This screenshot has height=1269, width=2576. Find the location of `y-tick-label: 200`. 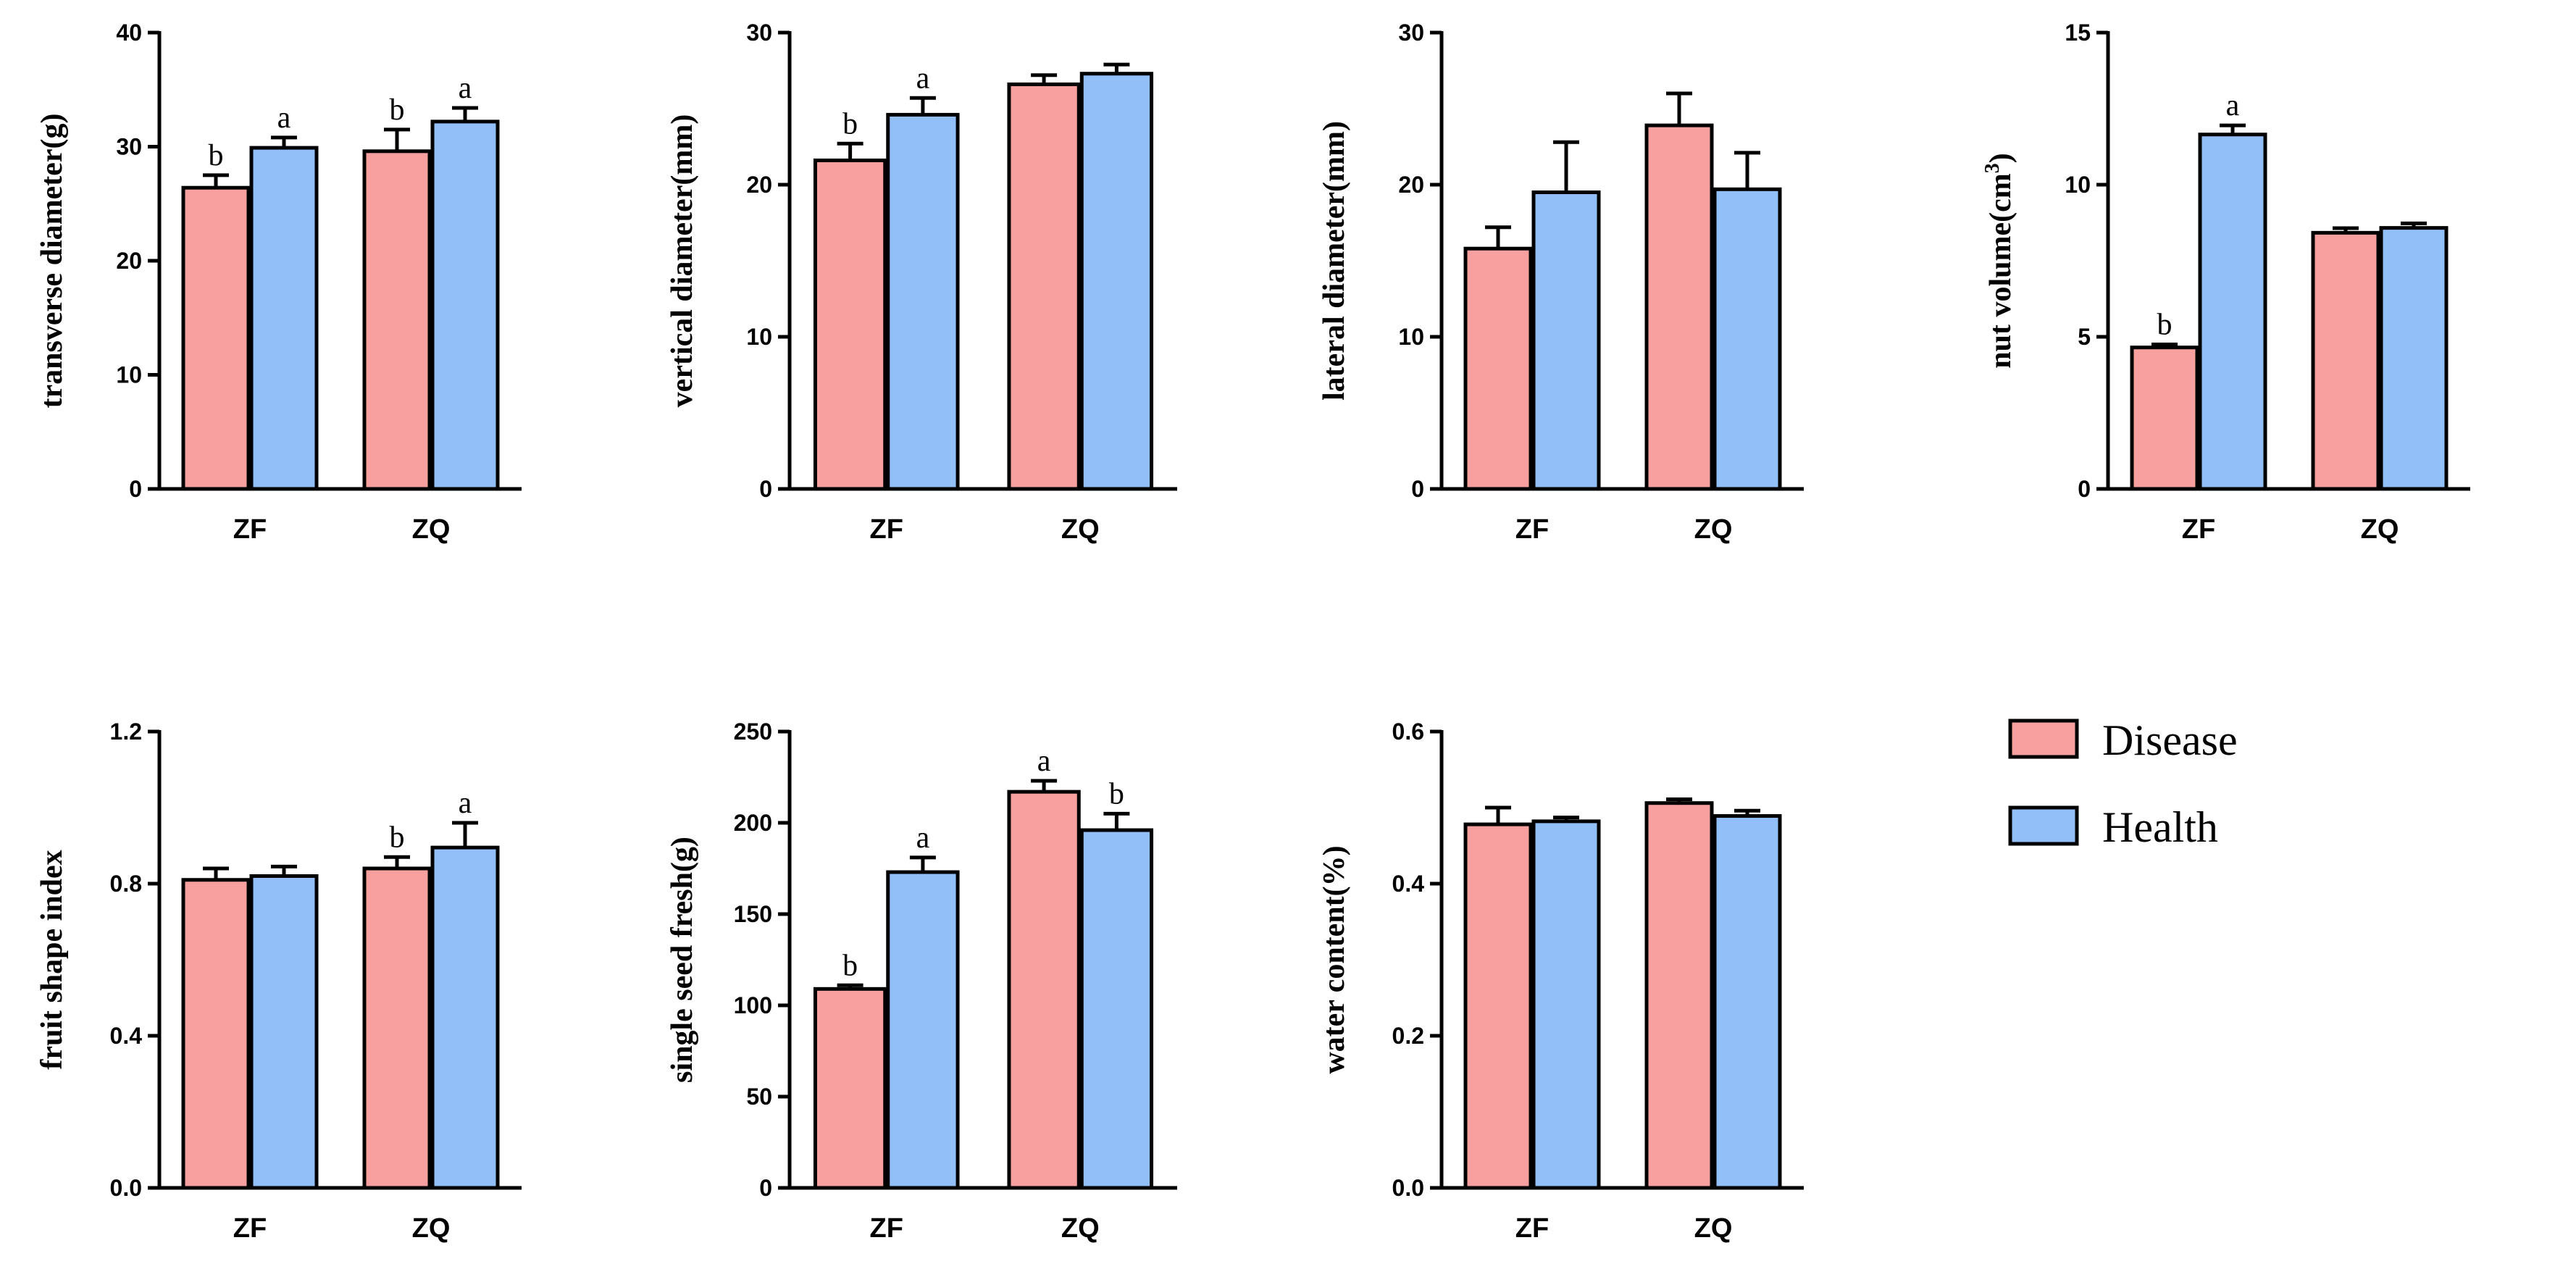

y-tick-label: 200 is located at coordinates (753, 823).